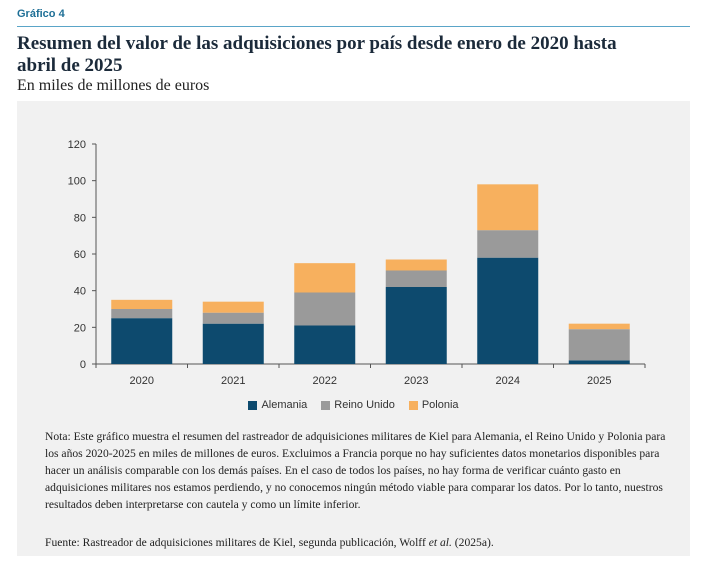 This screenshot has width=701, height=567. What do you see at coordinates (142, 341) in the screenshot?
I see `bar-alemania-2020` at bounding box center [142, 341].